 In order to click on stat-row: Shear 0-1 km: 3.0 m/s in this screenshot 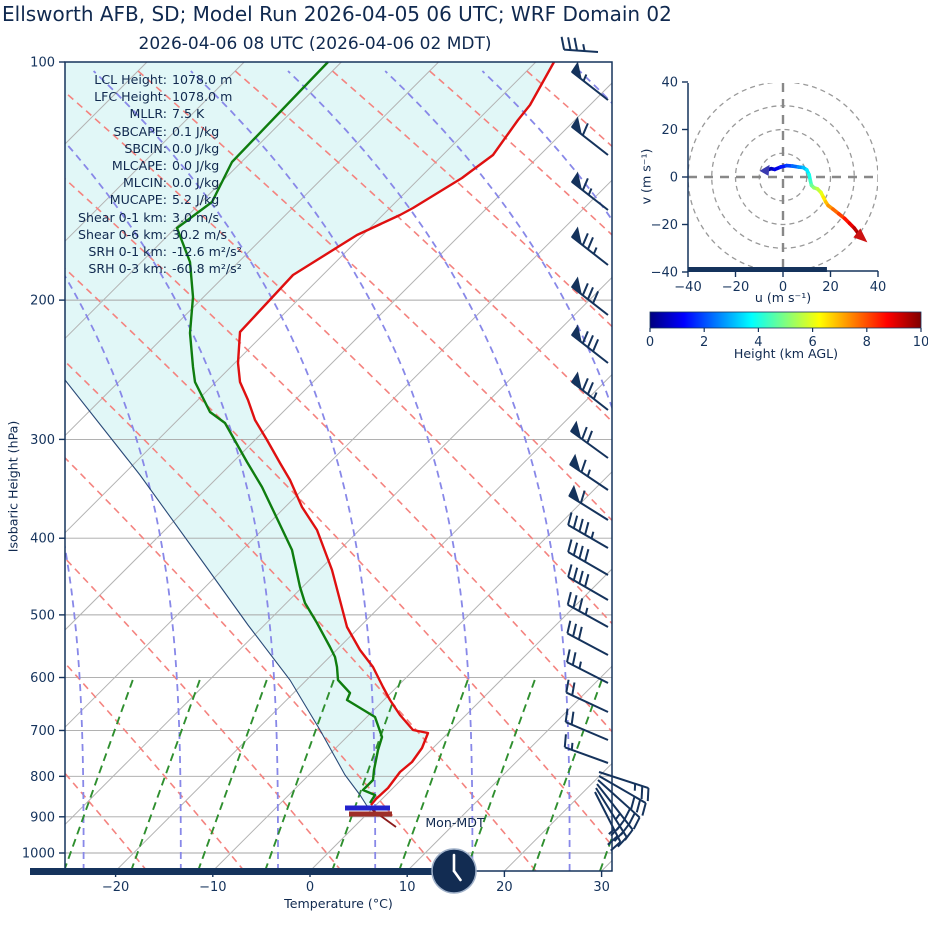, I will do `click(154, 217)`.